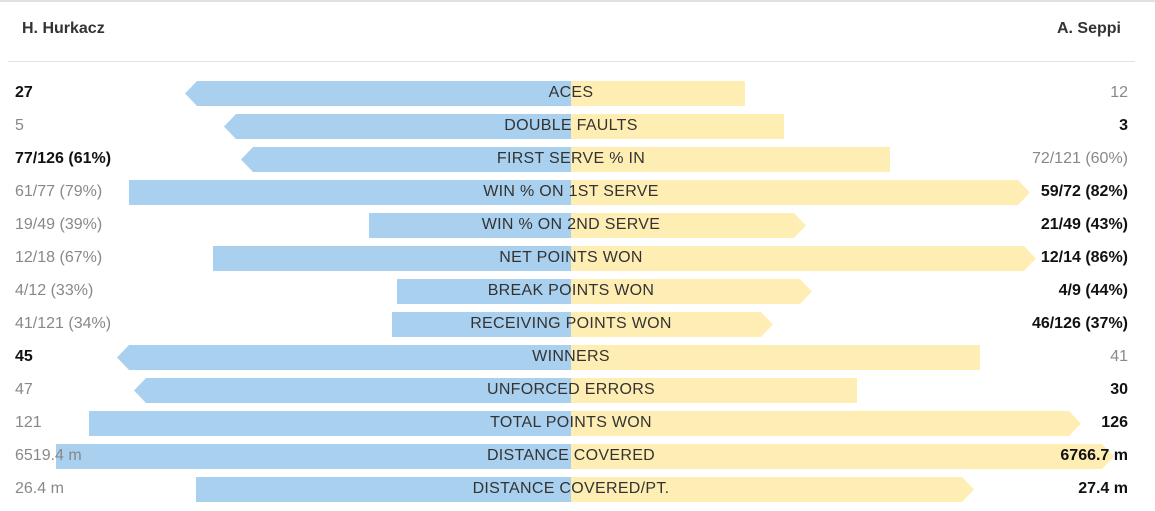 The image size is (1155, 511). I want to click on stat-row: FIRST SERVE % IN 77/126 (61%) 72/121 (60%), so click(577, 159).